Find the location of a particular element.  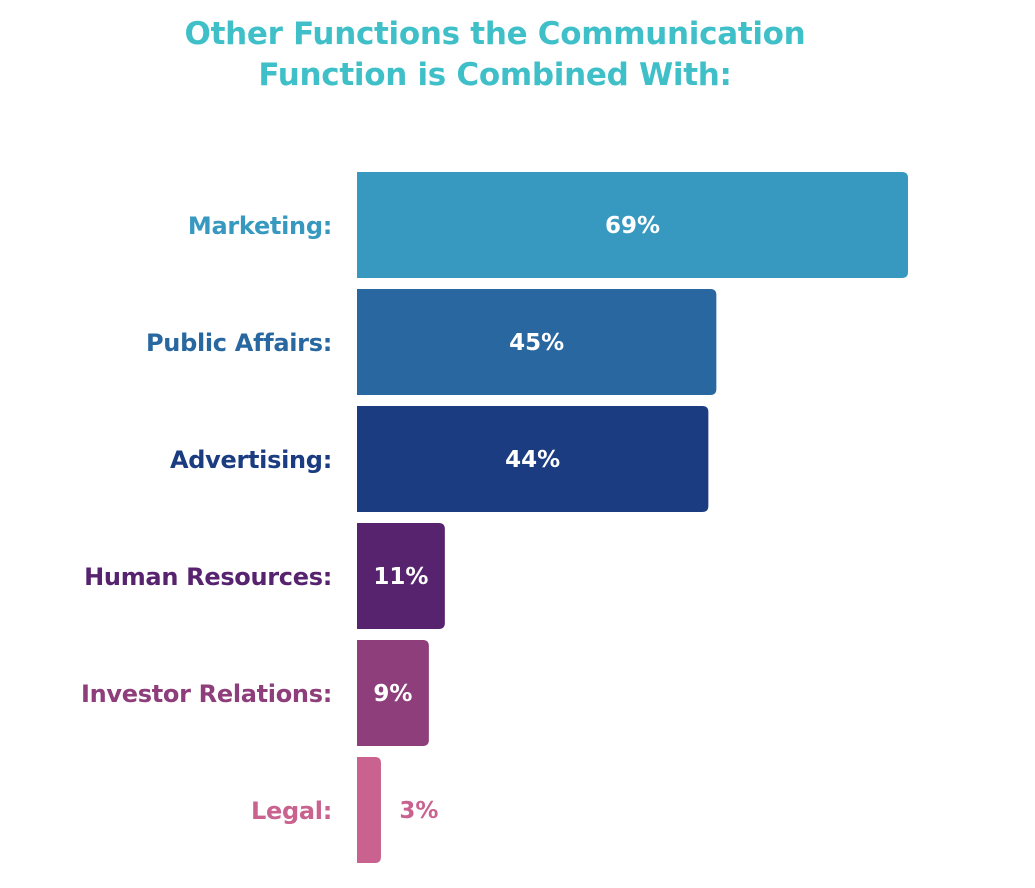

value-label-1: 45% is located at coordinates (536, 343).